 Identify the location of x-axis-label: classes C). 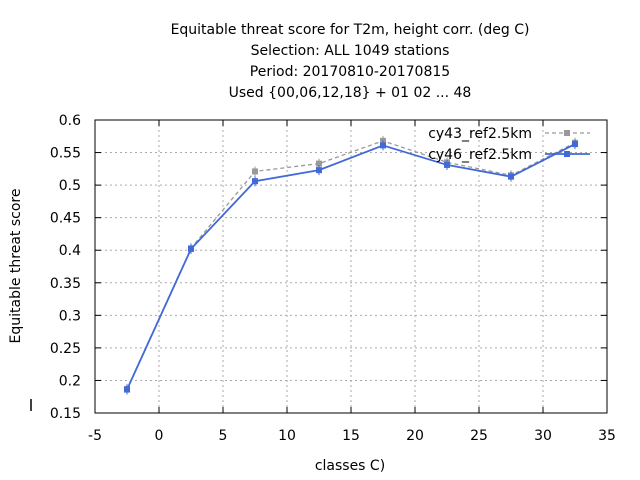
(350, 466).